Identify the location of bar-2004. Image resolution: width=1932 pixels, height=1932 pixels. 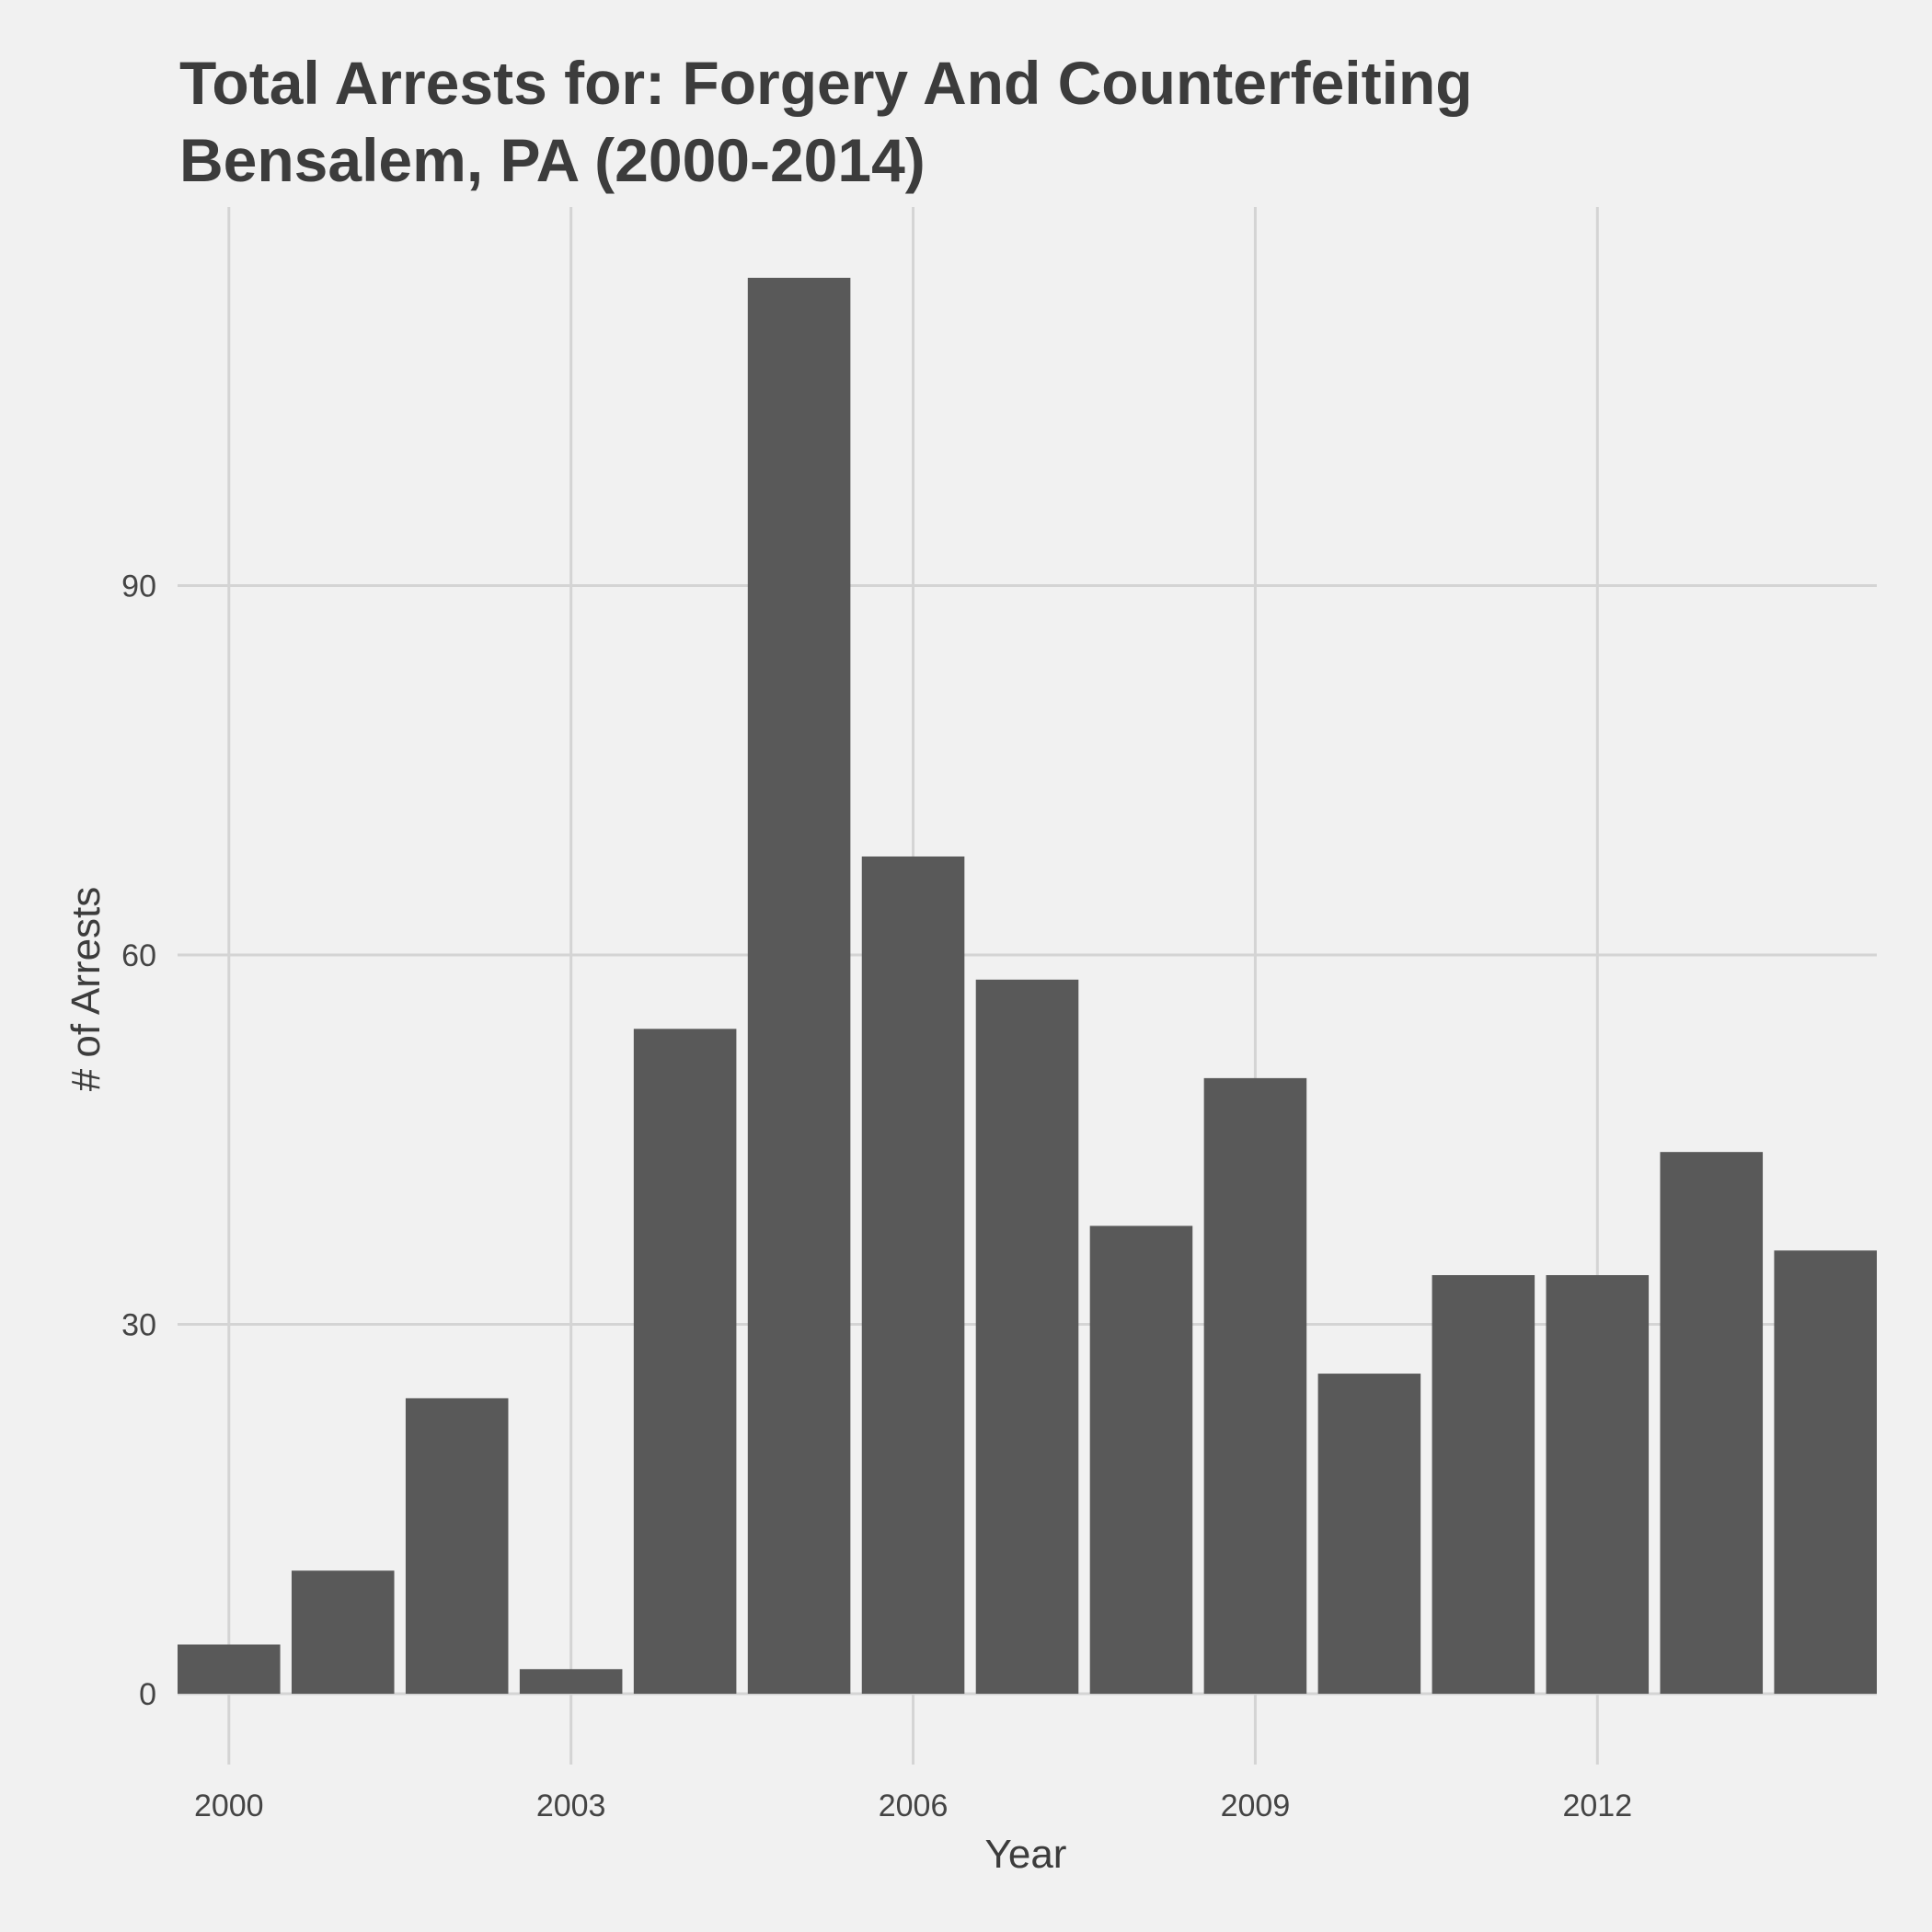
(685, 1362).